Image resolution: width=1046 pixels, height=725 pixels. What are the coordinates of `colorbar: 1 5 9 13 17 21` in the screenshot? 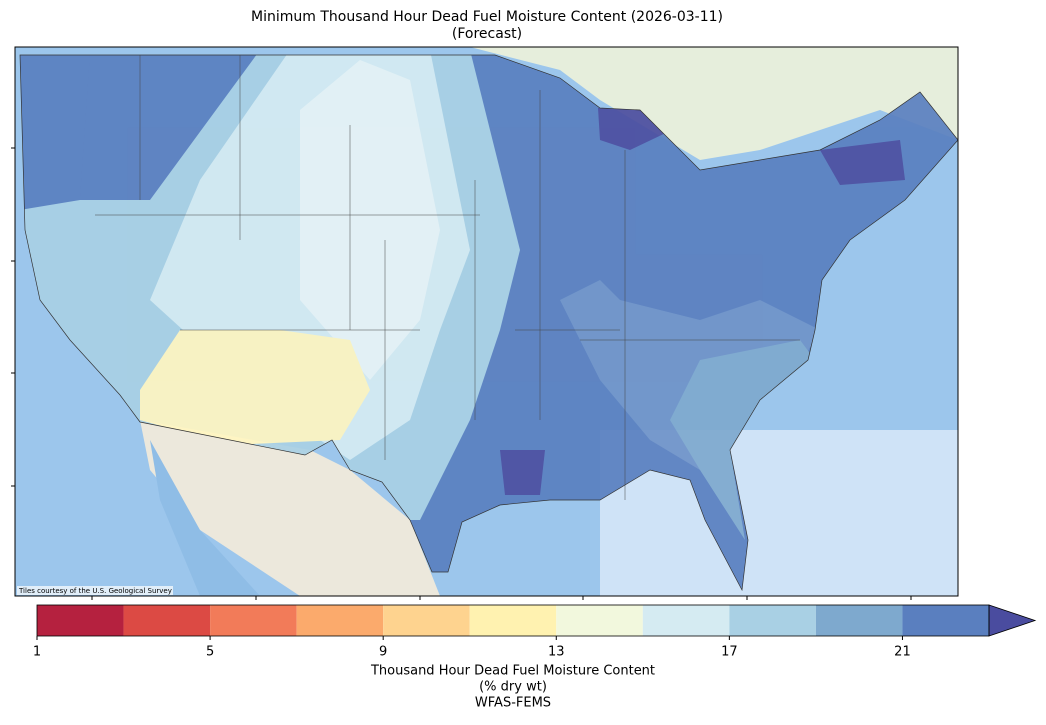 It's located at (535, 632).